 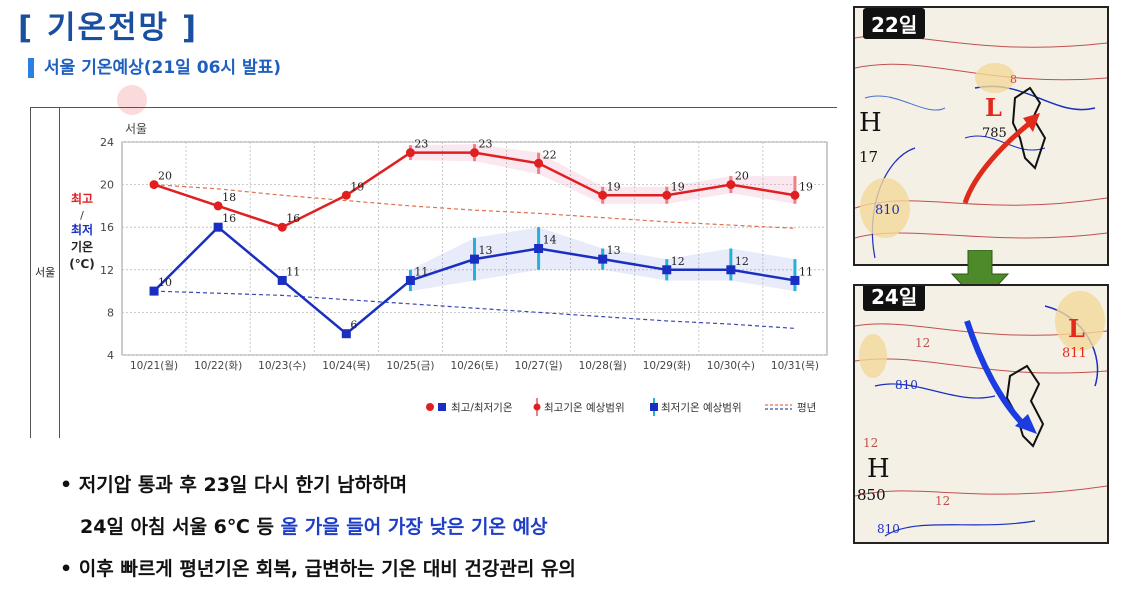 I want to click on map-22-label: 22일, so click(x=894, y=23).